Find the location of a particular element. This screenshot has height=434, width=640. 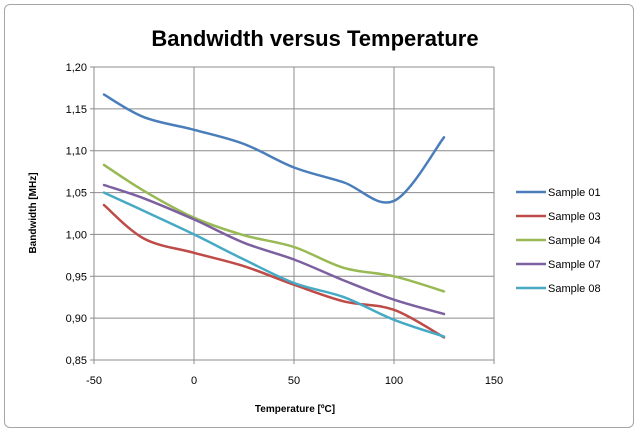

legend-item-sample-01: Sample 01 is located at coordinates (558, 193).